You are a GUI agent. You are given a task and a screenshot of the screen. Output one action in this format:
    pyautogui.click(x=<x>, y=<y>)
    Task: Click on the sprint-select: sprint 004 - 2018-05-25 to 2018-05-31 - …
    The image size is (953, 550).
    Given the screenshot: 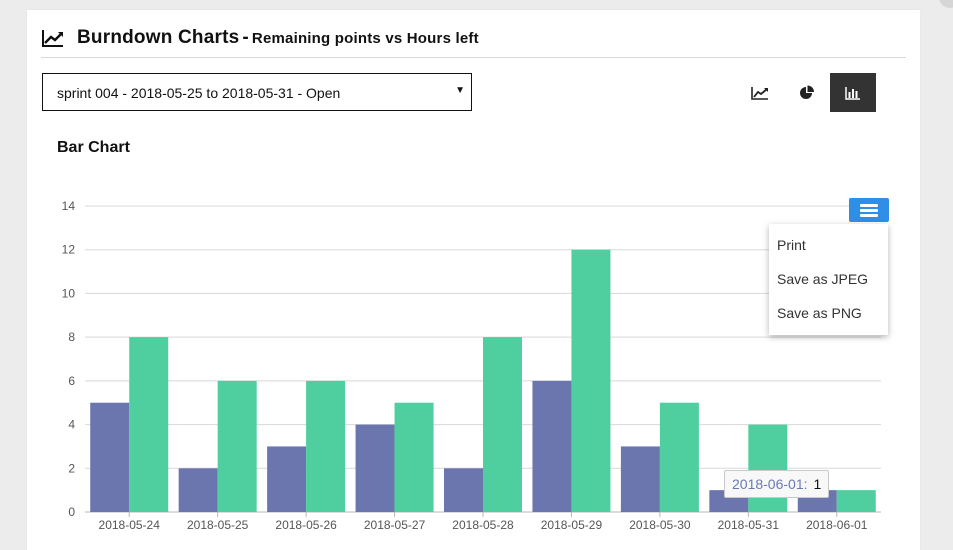 What is the action you would take?
    pyautogui.click(x=257, y=92)
    